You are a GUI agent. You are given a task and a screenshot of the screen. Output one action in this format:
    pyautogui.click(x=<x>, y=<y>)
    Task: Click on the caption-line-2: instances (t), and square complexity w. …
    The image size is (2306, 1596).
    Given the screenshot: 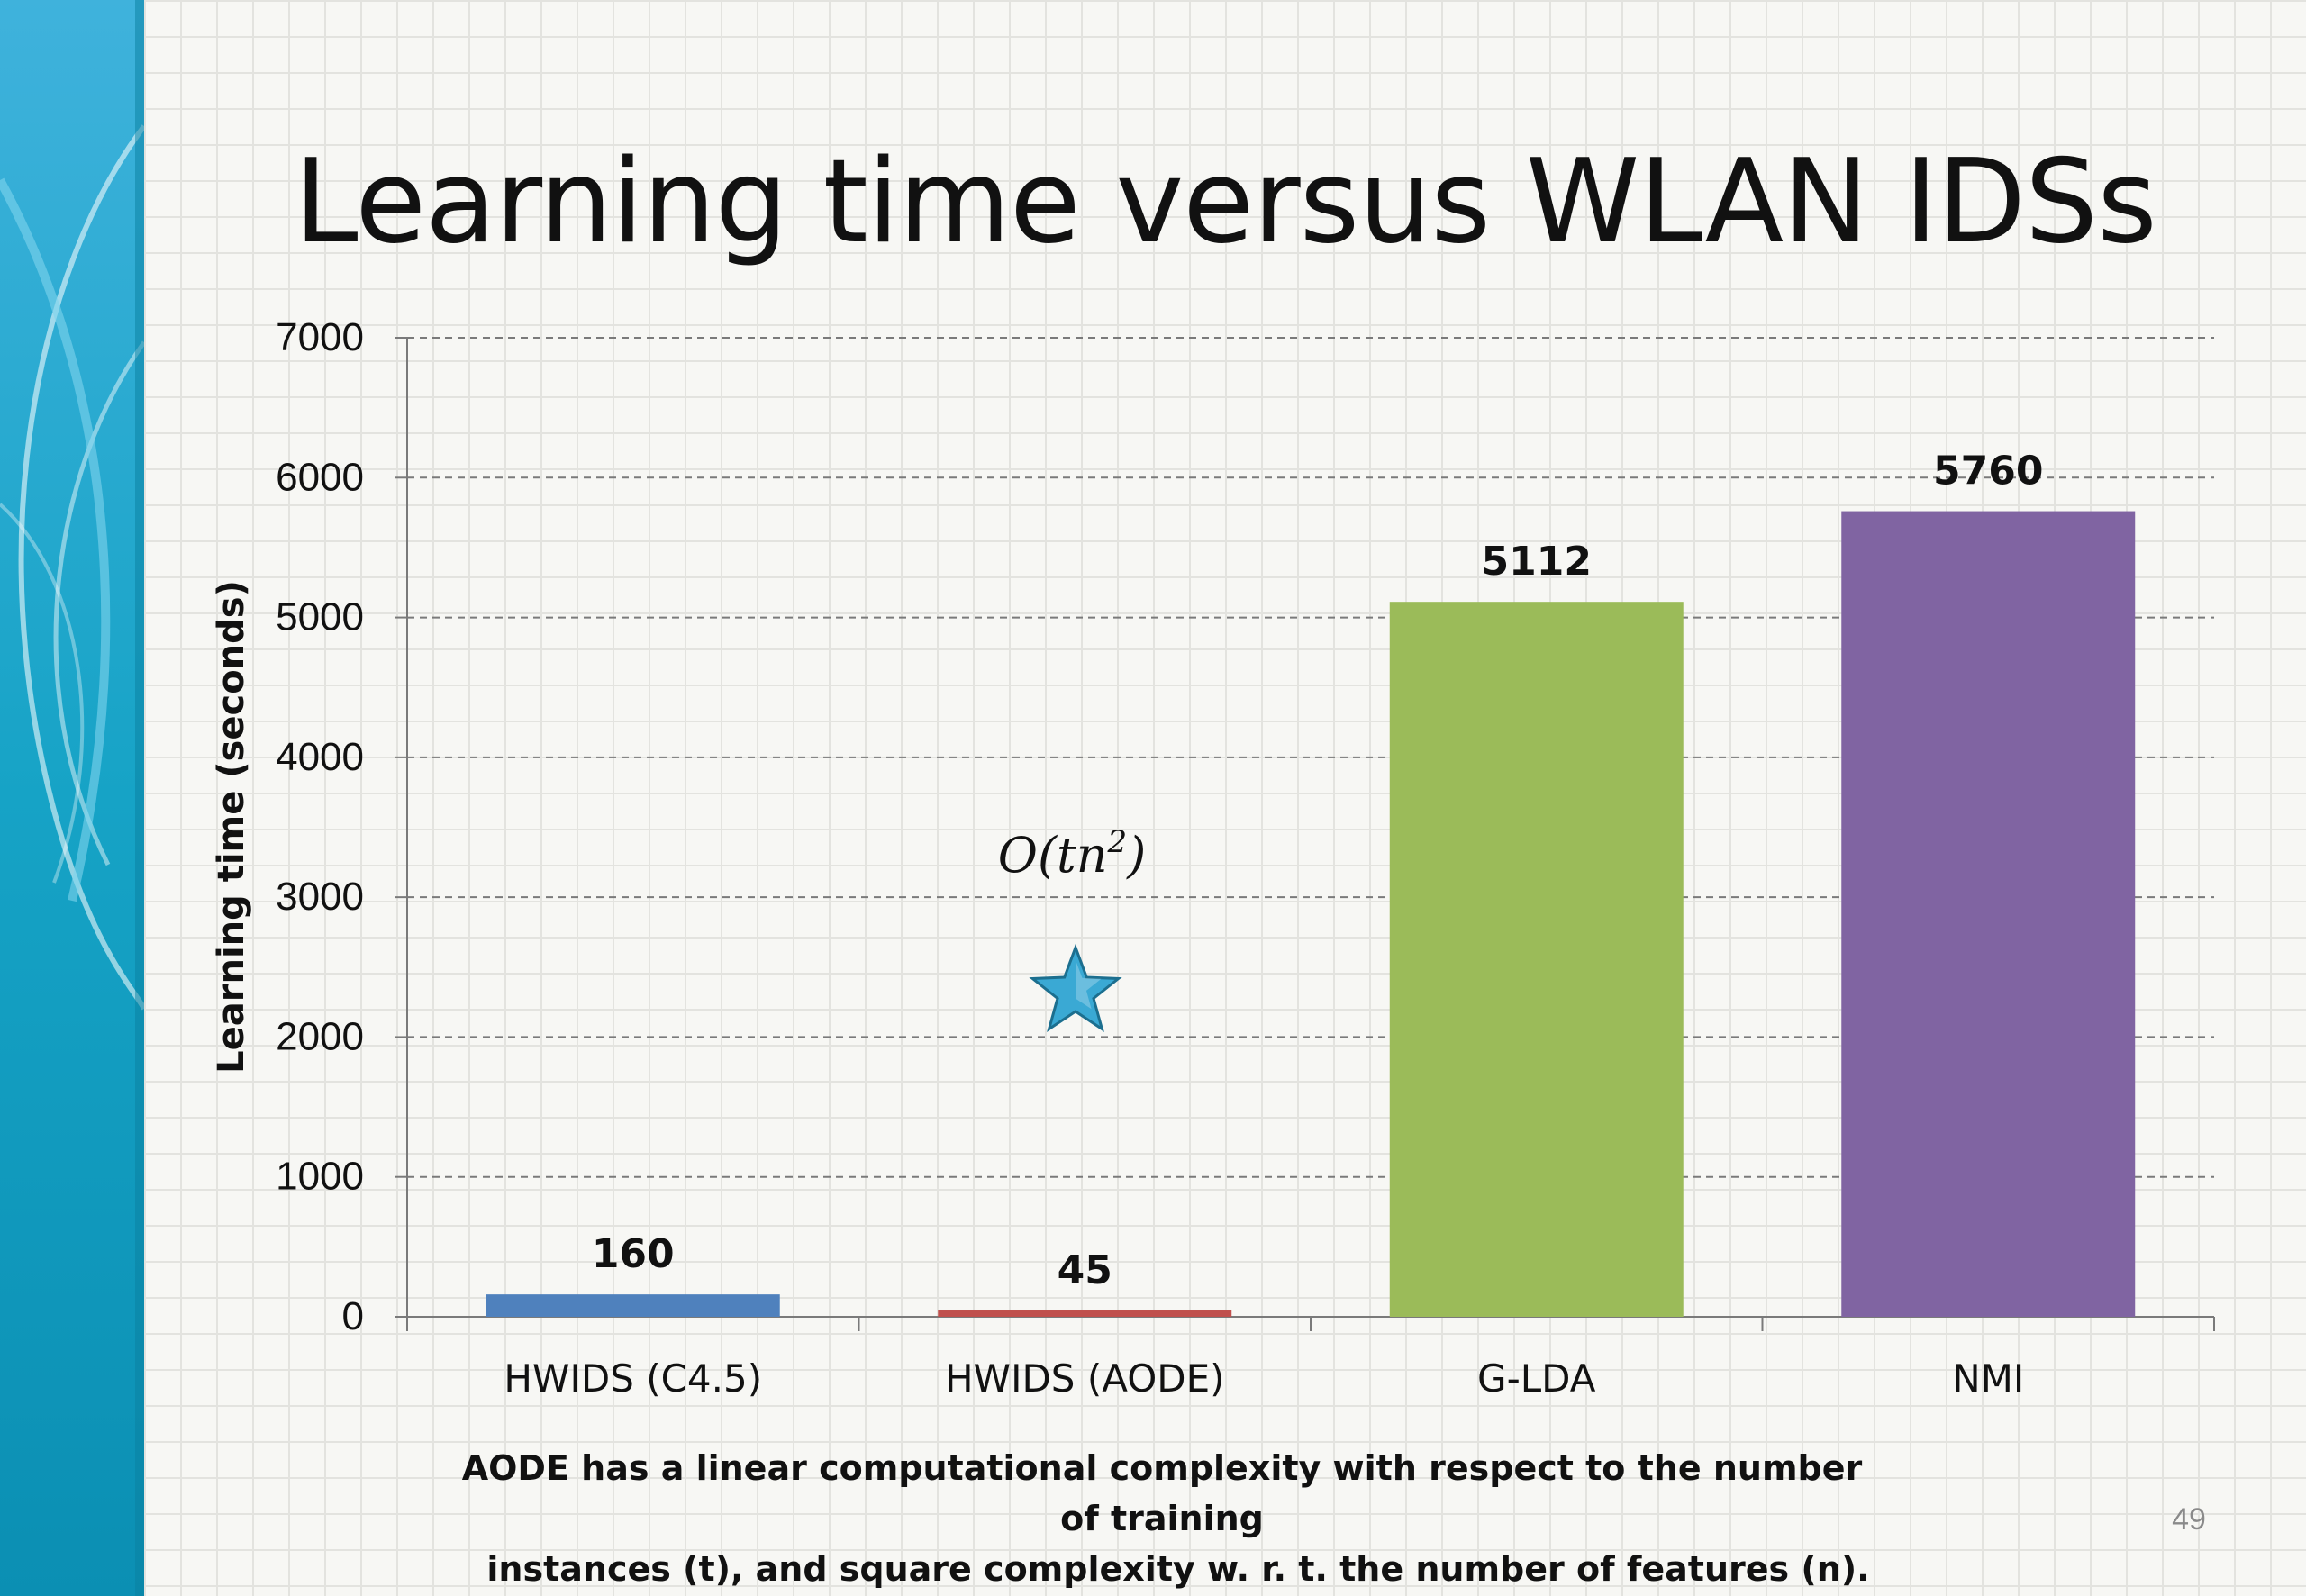 What is the action you would take?
    pyautogui.click(x=1178, y=1569)
    